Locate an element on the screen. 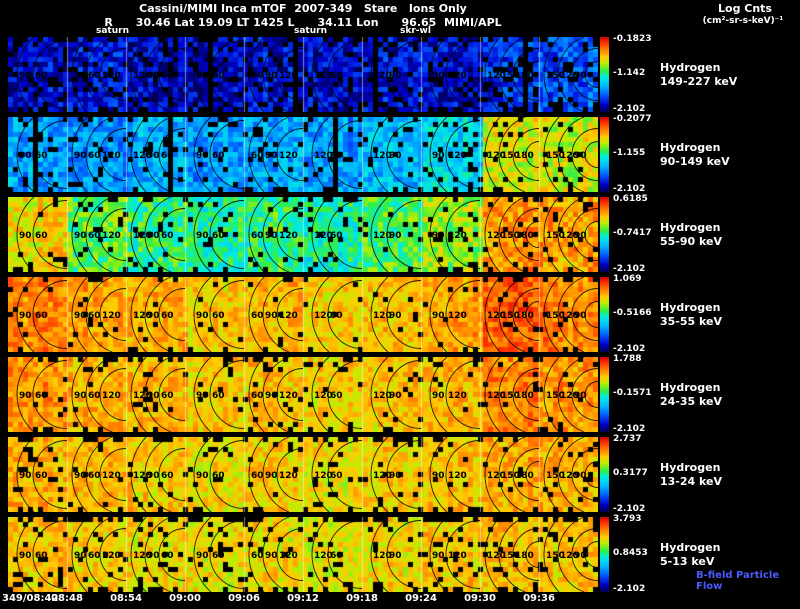  colorbar-tick-mid: -1.155 is located at coordinates (629, 153).